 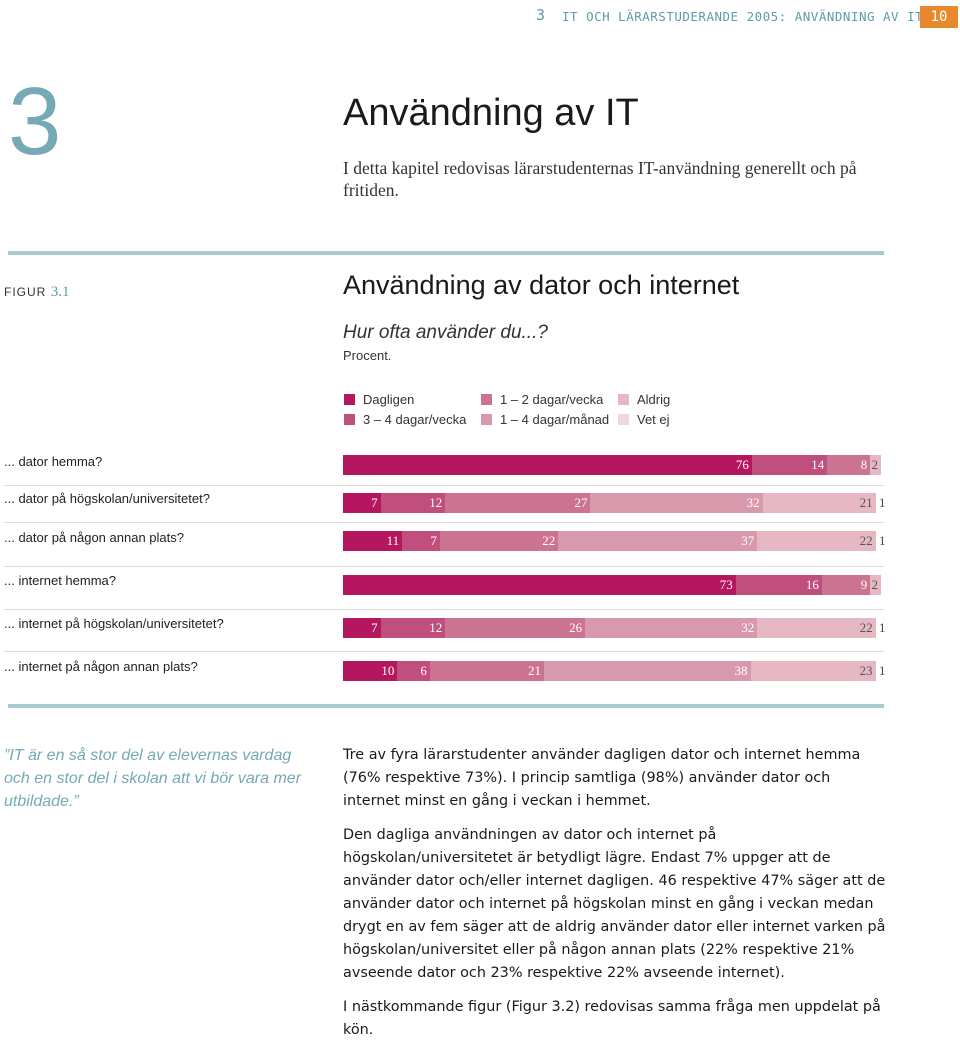 What do you see at coordinates (541, 285) in the screenshot?
I see `figure-title: Användning av dator och internet` at bounding box center [541, 285].